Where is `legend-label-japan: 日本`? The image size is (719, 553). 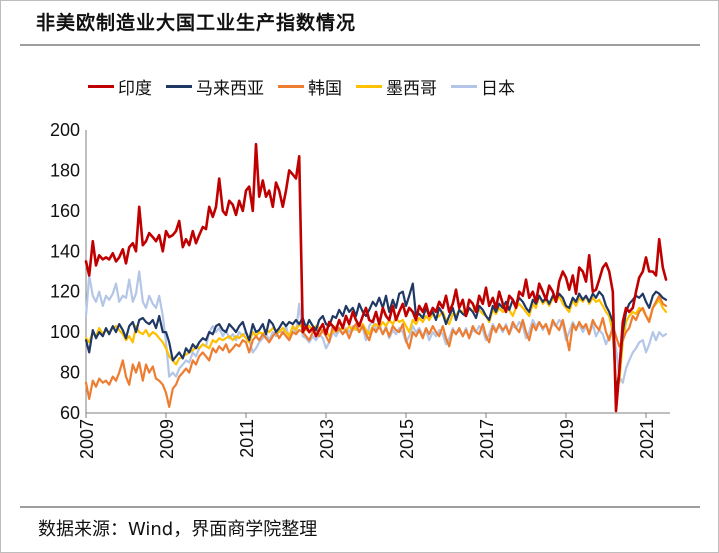
legend-label-japan: 日本 is located at coordinates (498, 89).